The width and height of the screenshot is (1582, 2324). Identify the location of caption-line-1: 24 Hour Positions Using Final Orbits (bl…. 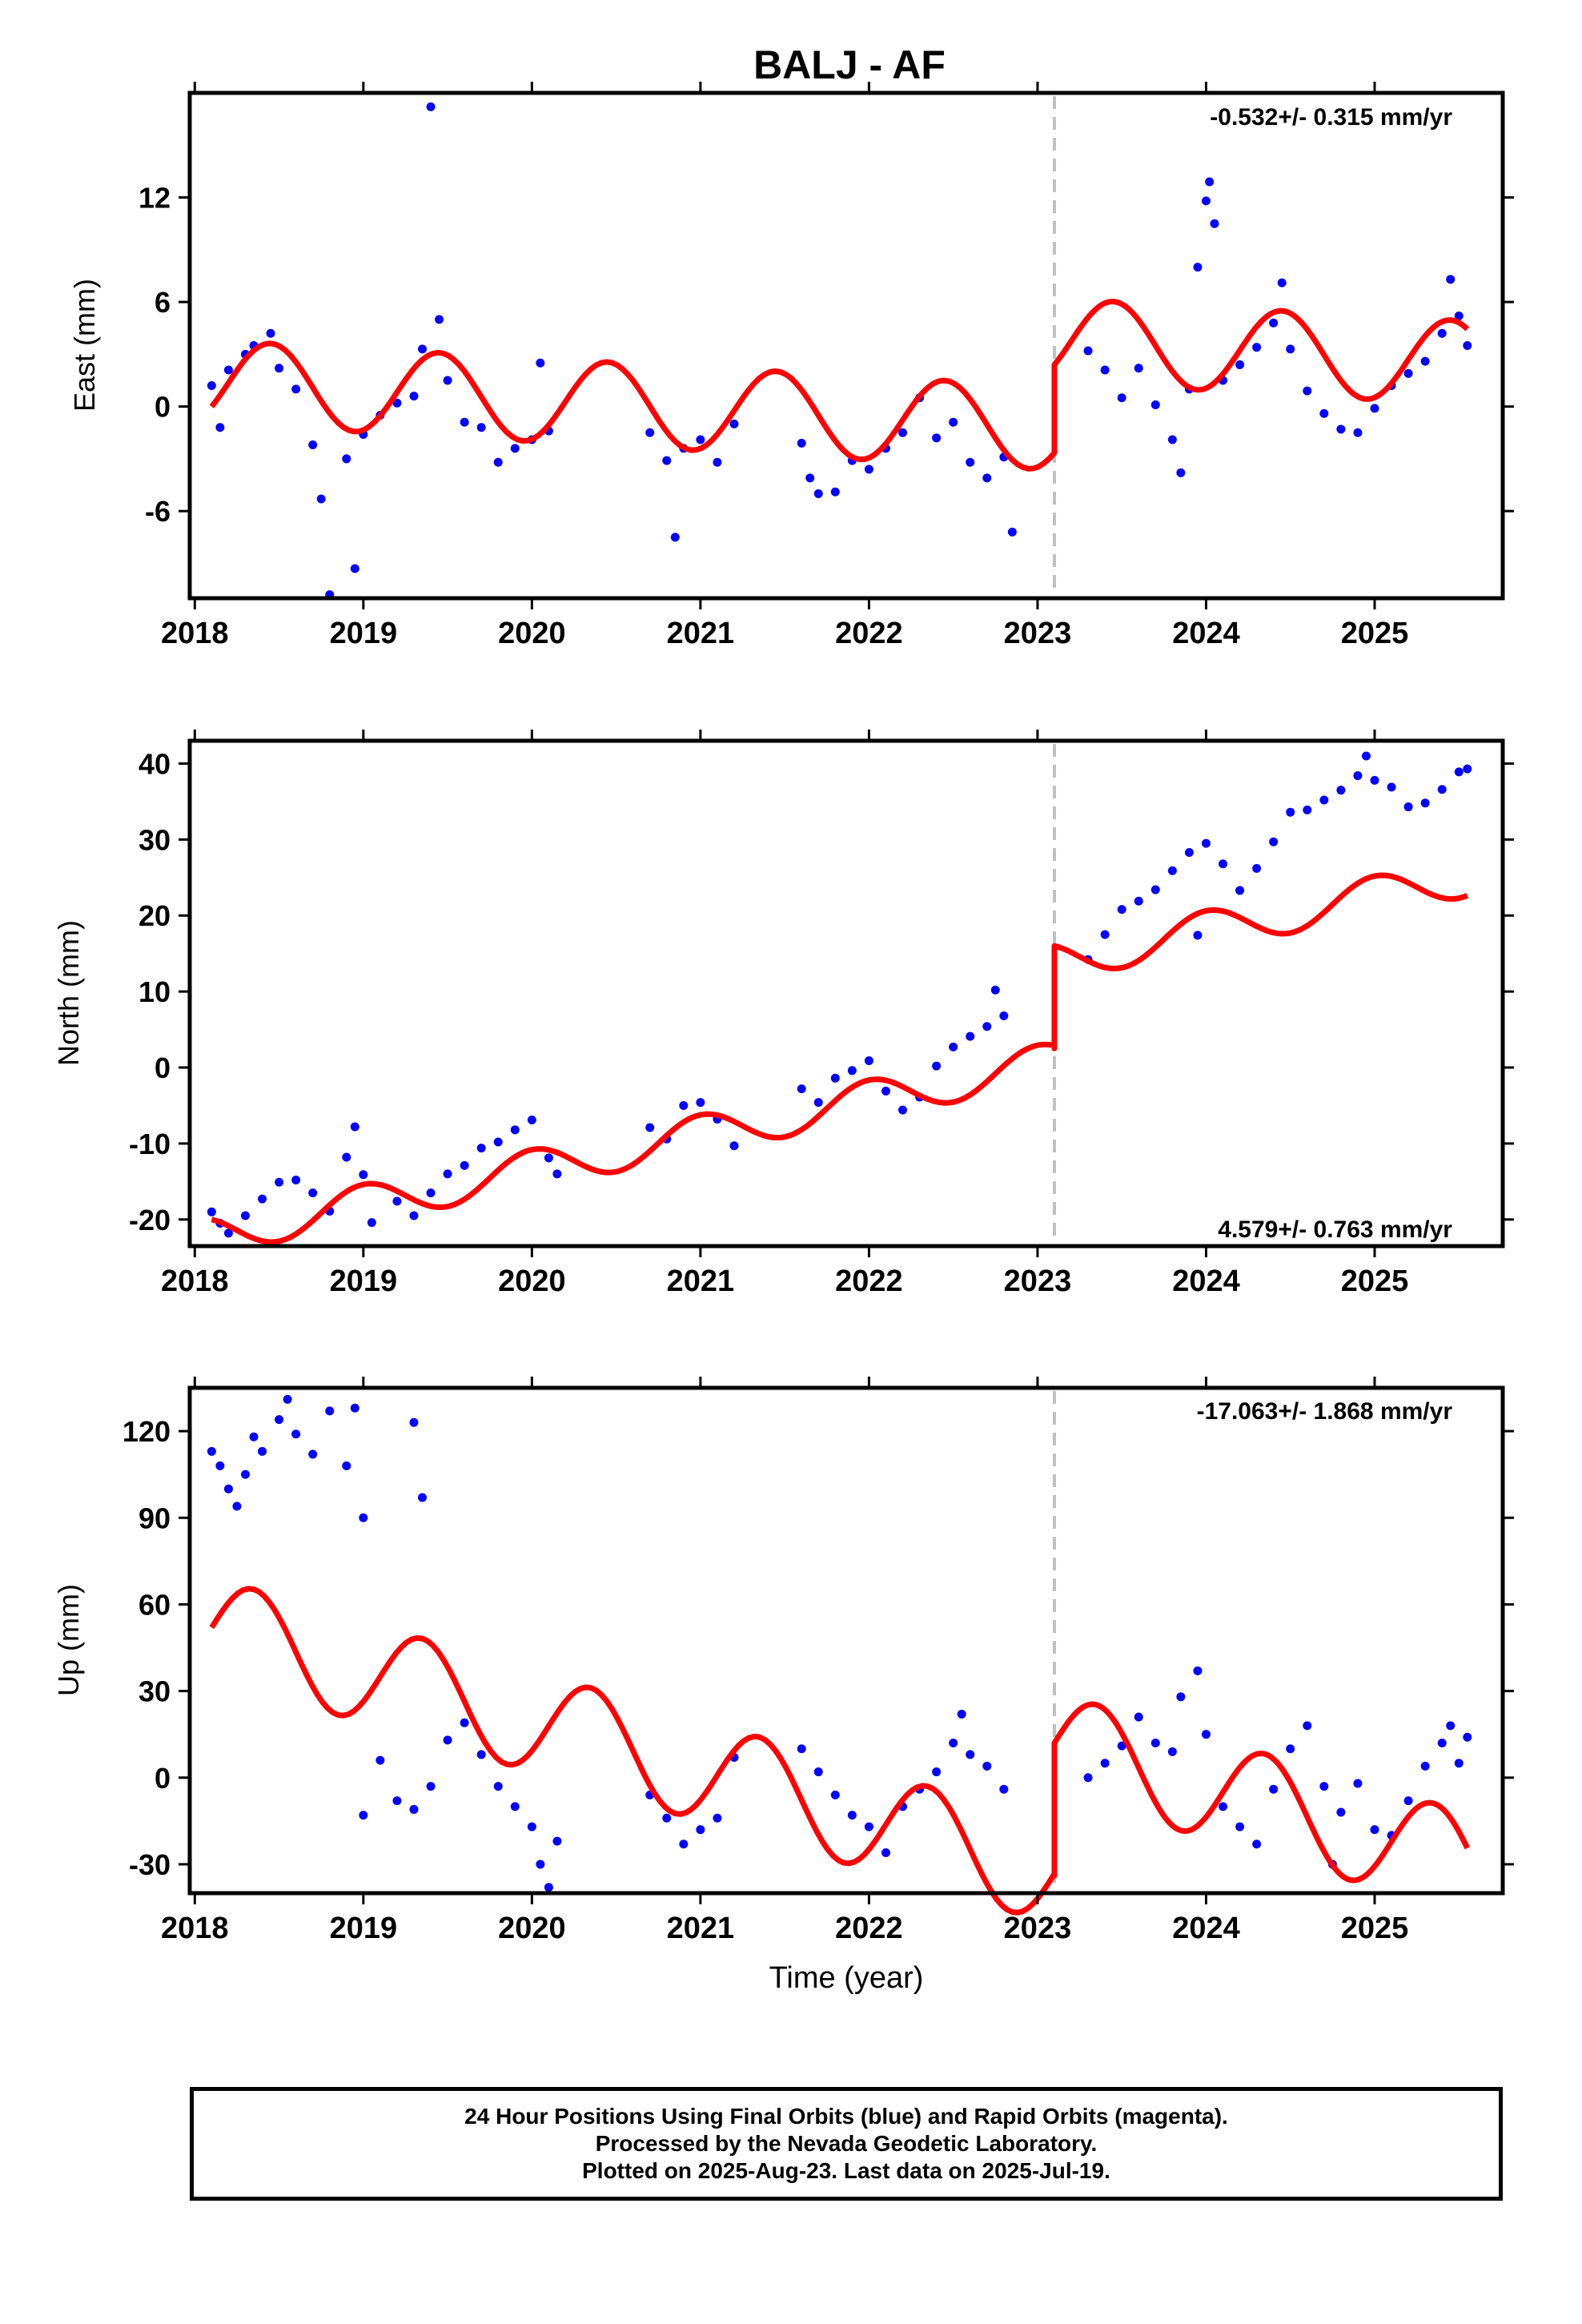
(846, 2116).